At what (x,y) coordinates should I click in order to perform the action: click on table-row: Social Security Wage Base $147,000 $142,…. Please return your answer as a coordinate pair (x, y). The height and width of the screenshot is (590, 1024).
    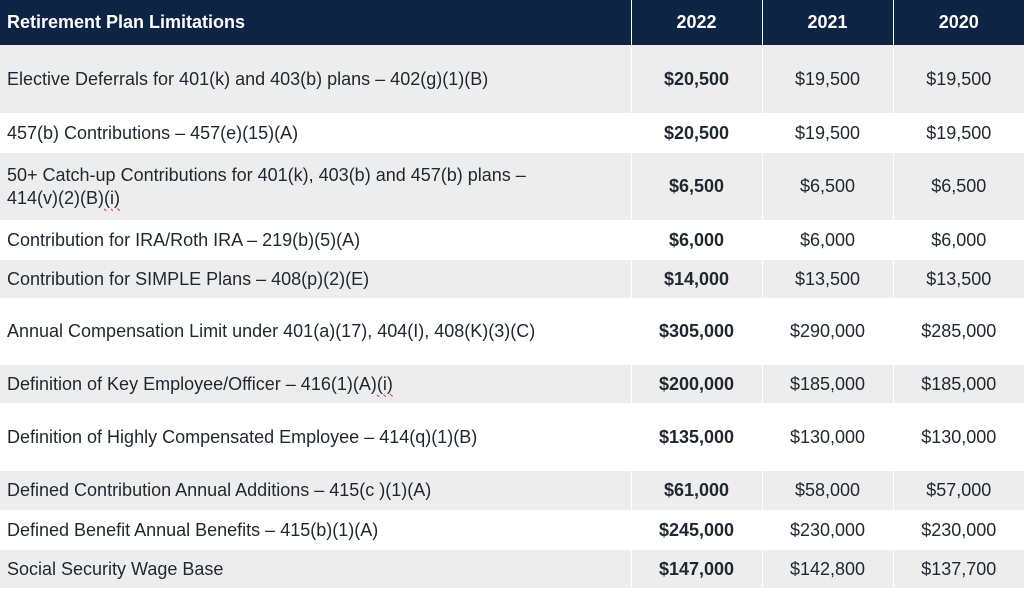
    Looking at the image, I should click on (512, 569).